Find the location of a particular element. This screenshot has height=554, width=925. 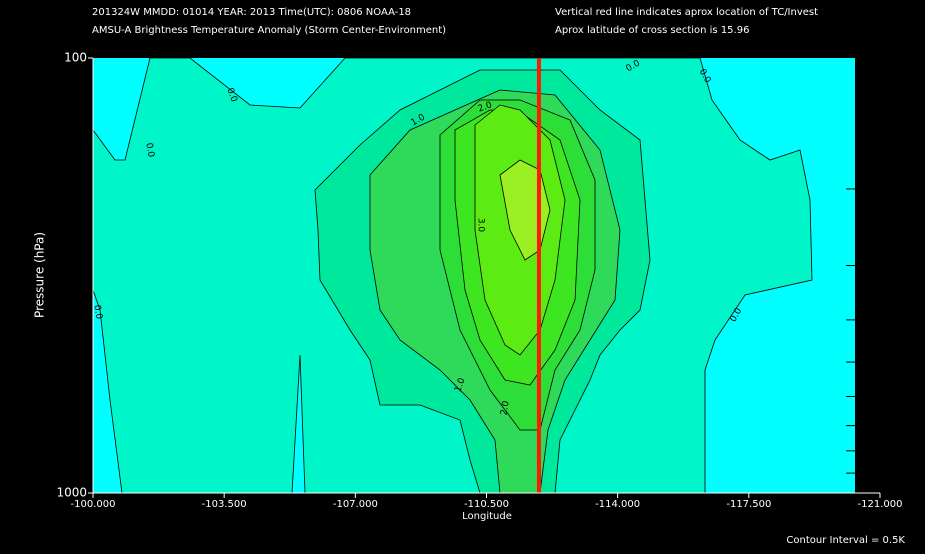

x-tick-label: -117.500 is located at coordinates (748, 504).